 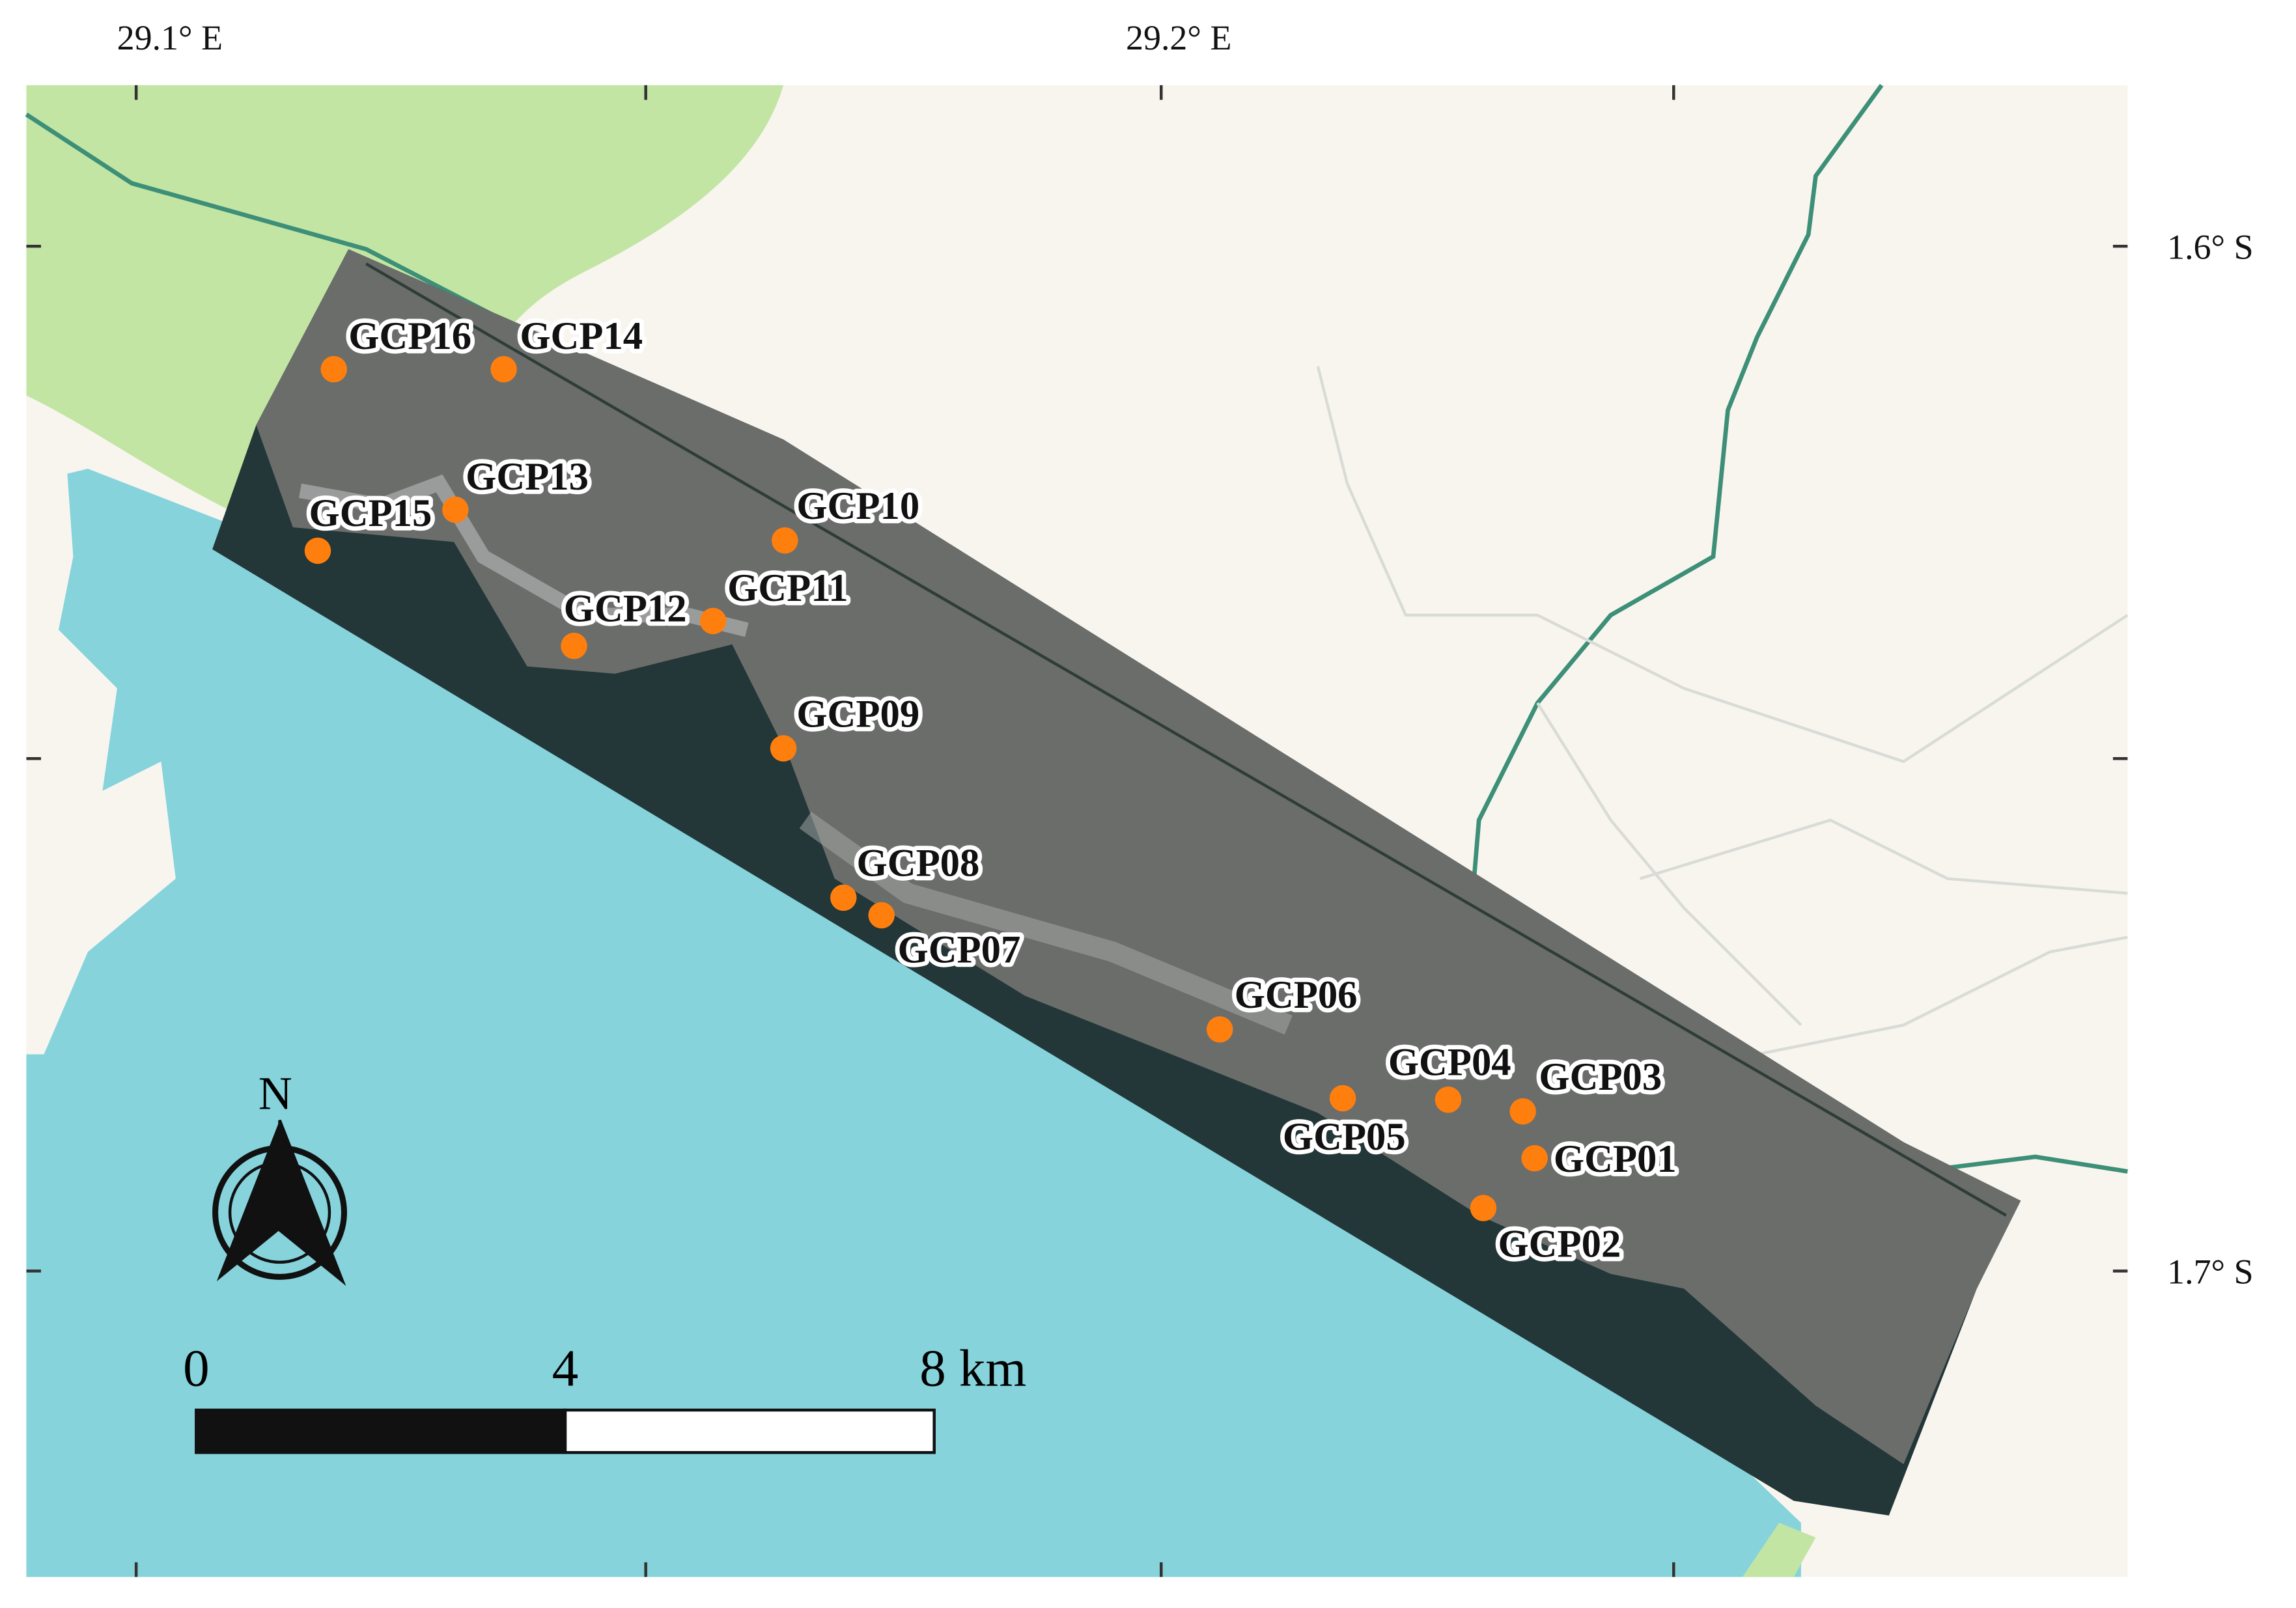 I want to click on gcp-label: GCP08, so click(x=919, y=863).